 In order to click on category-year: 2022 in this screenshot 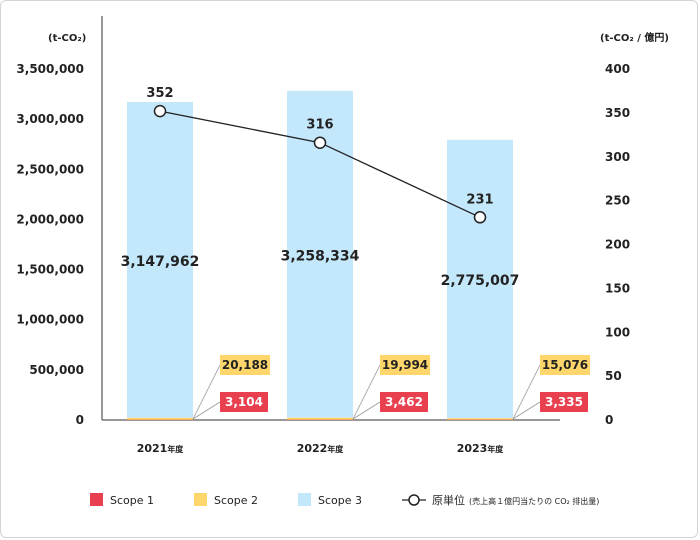, I will do `click(312, 448)`.